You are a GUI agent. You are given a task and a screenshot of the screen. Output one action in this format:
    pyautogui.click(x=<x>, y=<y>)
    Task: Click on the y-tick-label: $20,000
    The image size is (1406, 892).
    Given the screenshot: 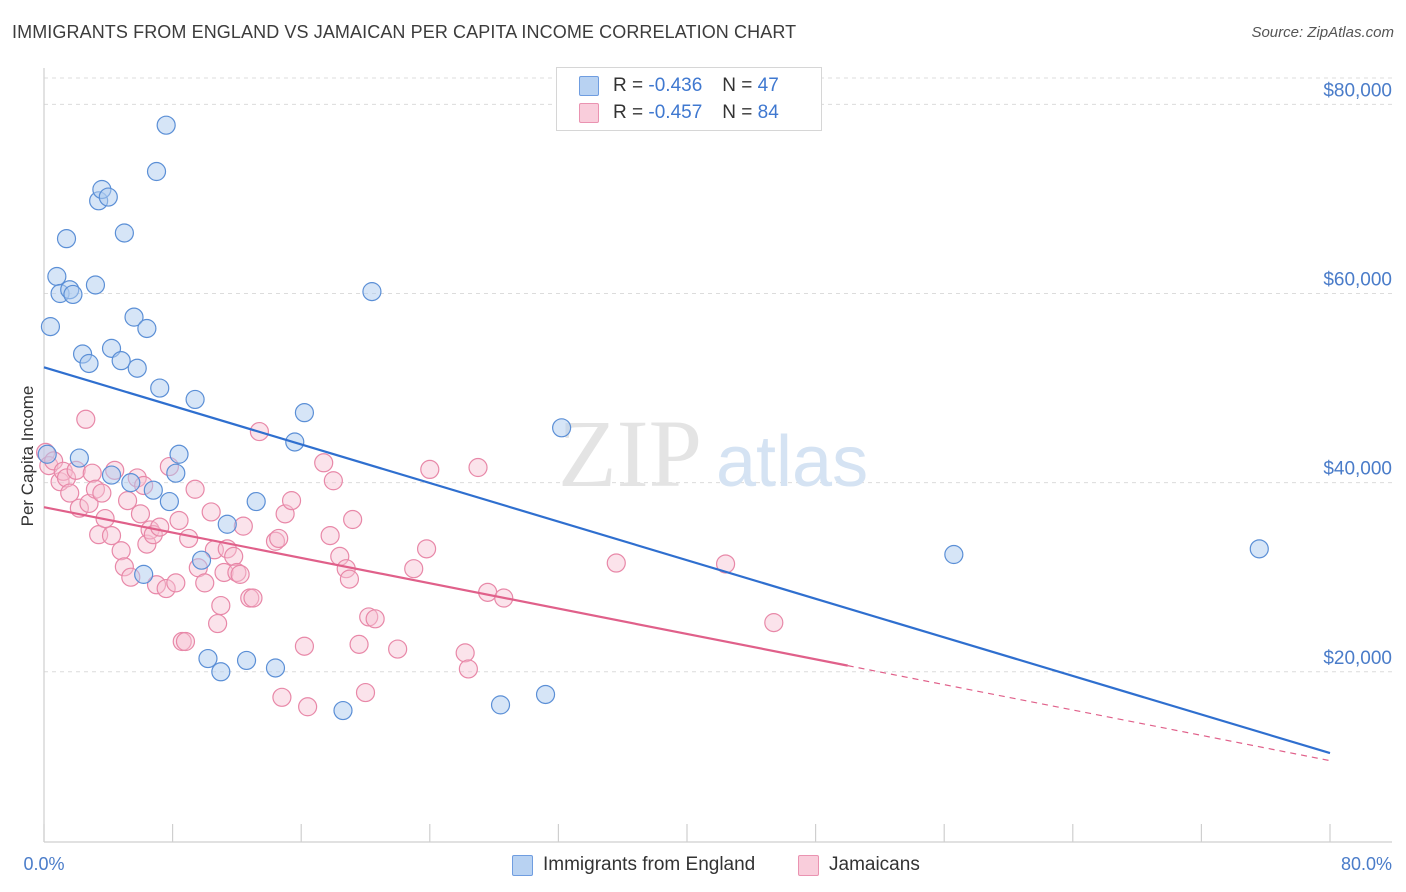 What is the action you would take?
    pyautogui.click(x=1357, y=658)
    